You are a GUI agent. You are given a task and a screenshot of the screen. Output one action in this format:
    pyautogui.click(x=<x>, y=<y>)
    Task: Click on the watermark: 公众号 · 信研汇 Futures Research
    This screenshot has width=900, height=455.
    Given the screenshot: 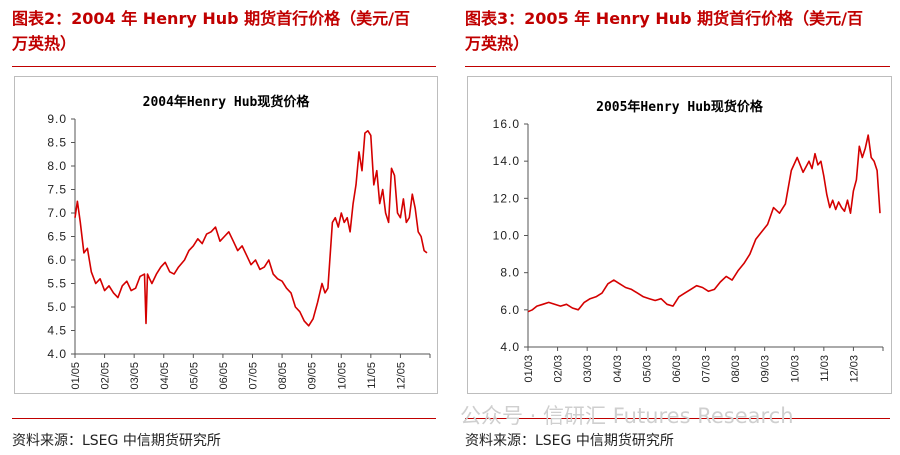 What is the action you would take?
    pyautogui.click(x=627, y=416)
    